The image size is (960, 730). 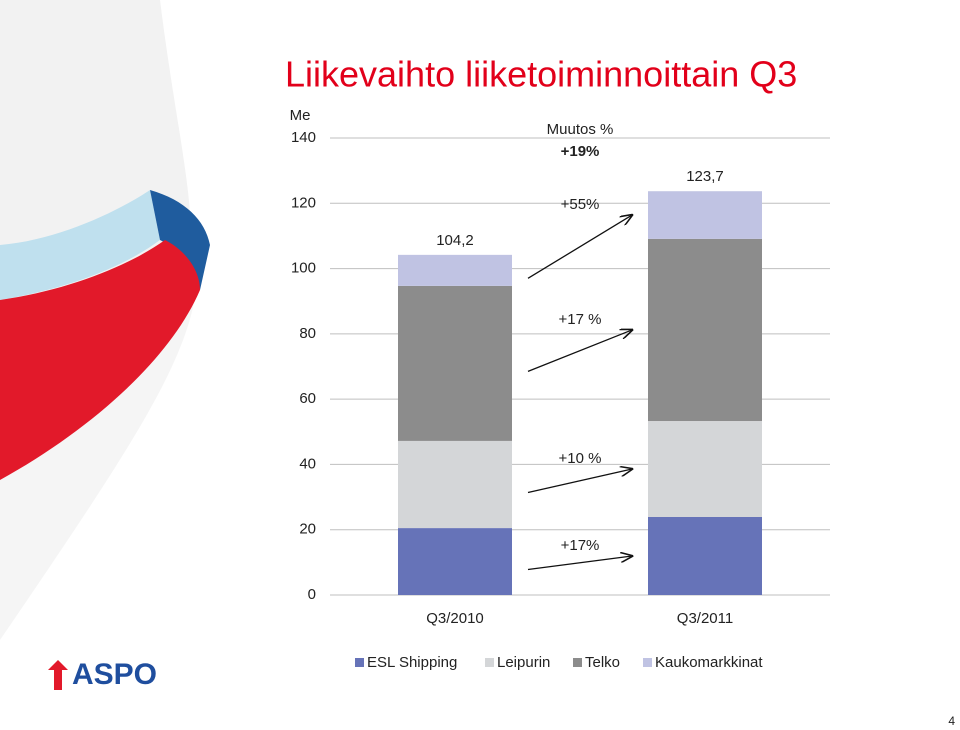 What do you see at coordinates (300, 115) in the screenshot?
I see `y-axis-label: Me` at bounding box center [300, 115].